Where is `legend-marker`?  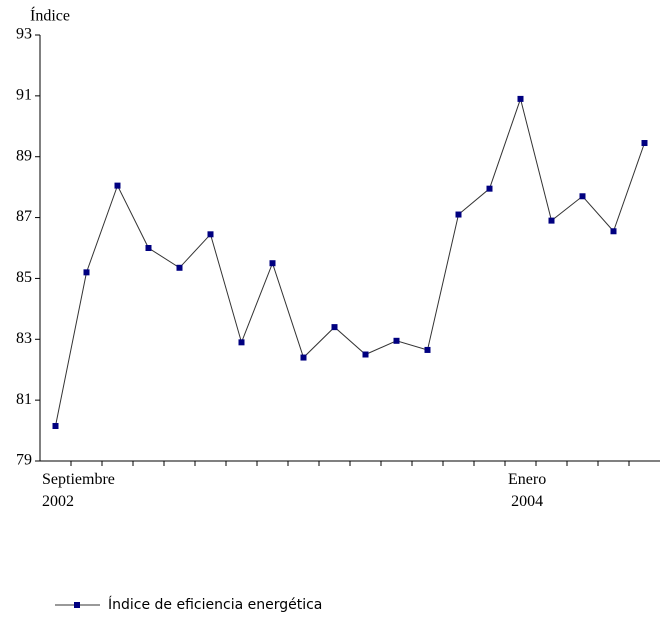 legend-marker is located at coordinates (77, 605).